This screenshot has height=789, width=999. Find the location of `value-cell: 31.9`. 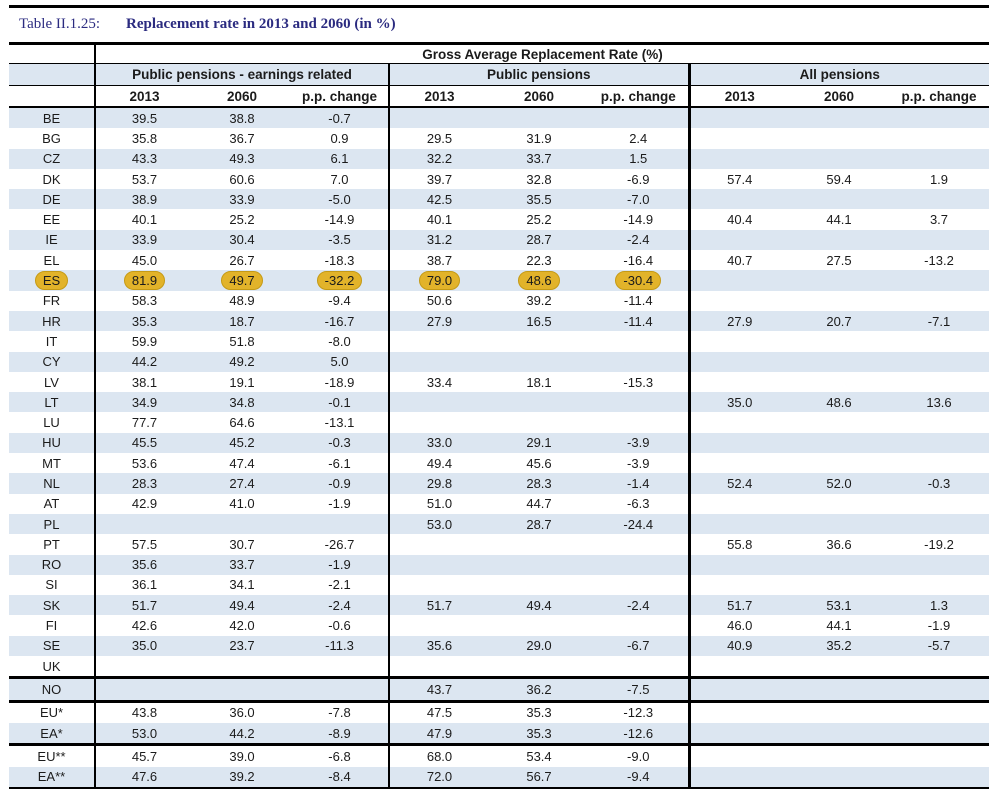

value-cell: 31.9 is located at coordinates (539, 138).